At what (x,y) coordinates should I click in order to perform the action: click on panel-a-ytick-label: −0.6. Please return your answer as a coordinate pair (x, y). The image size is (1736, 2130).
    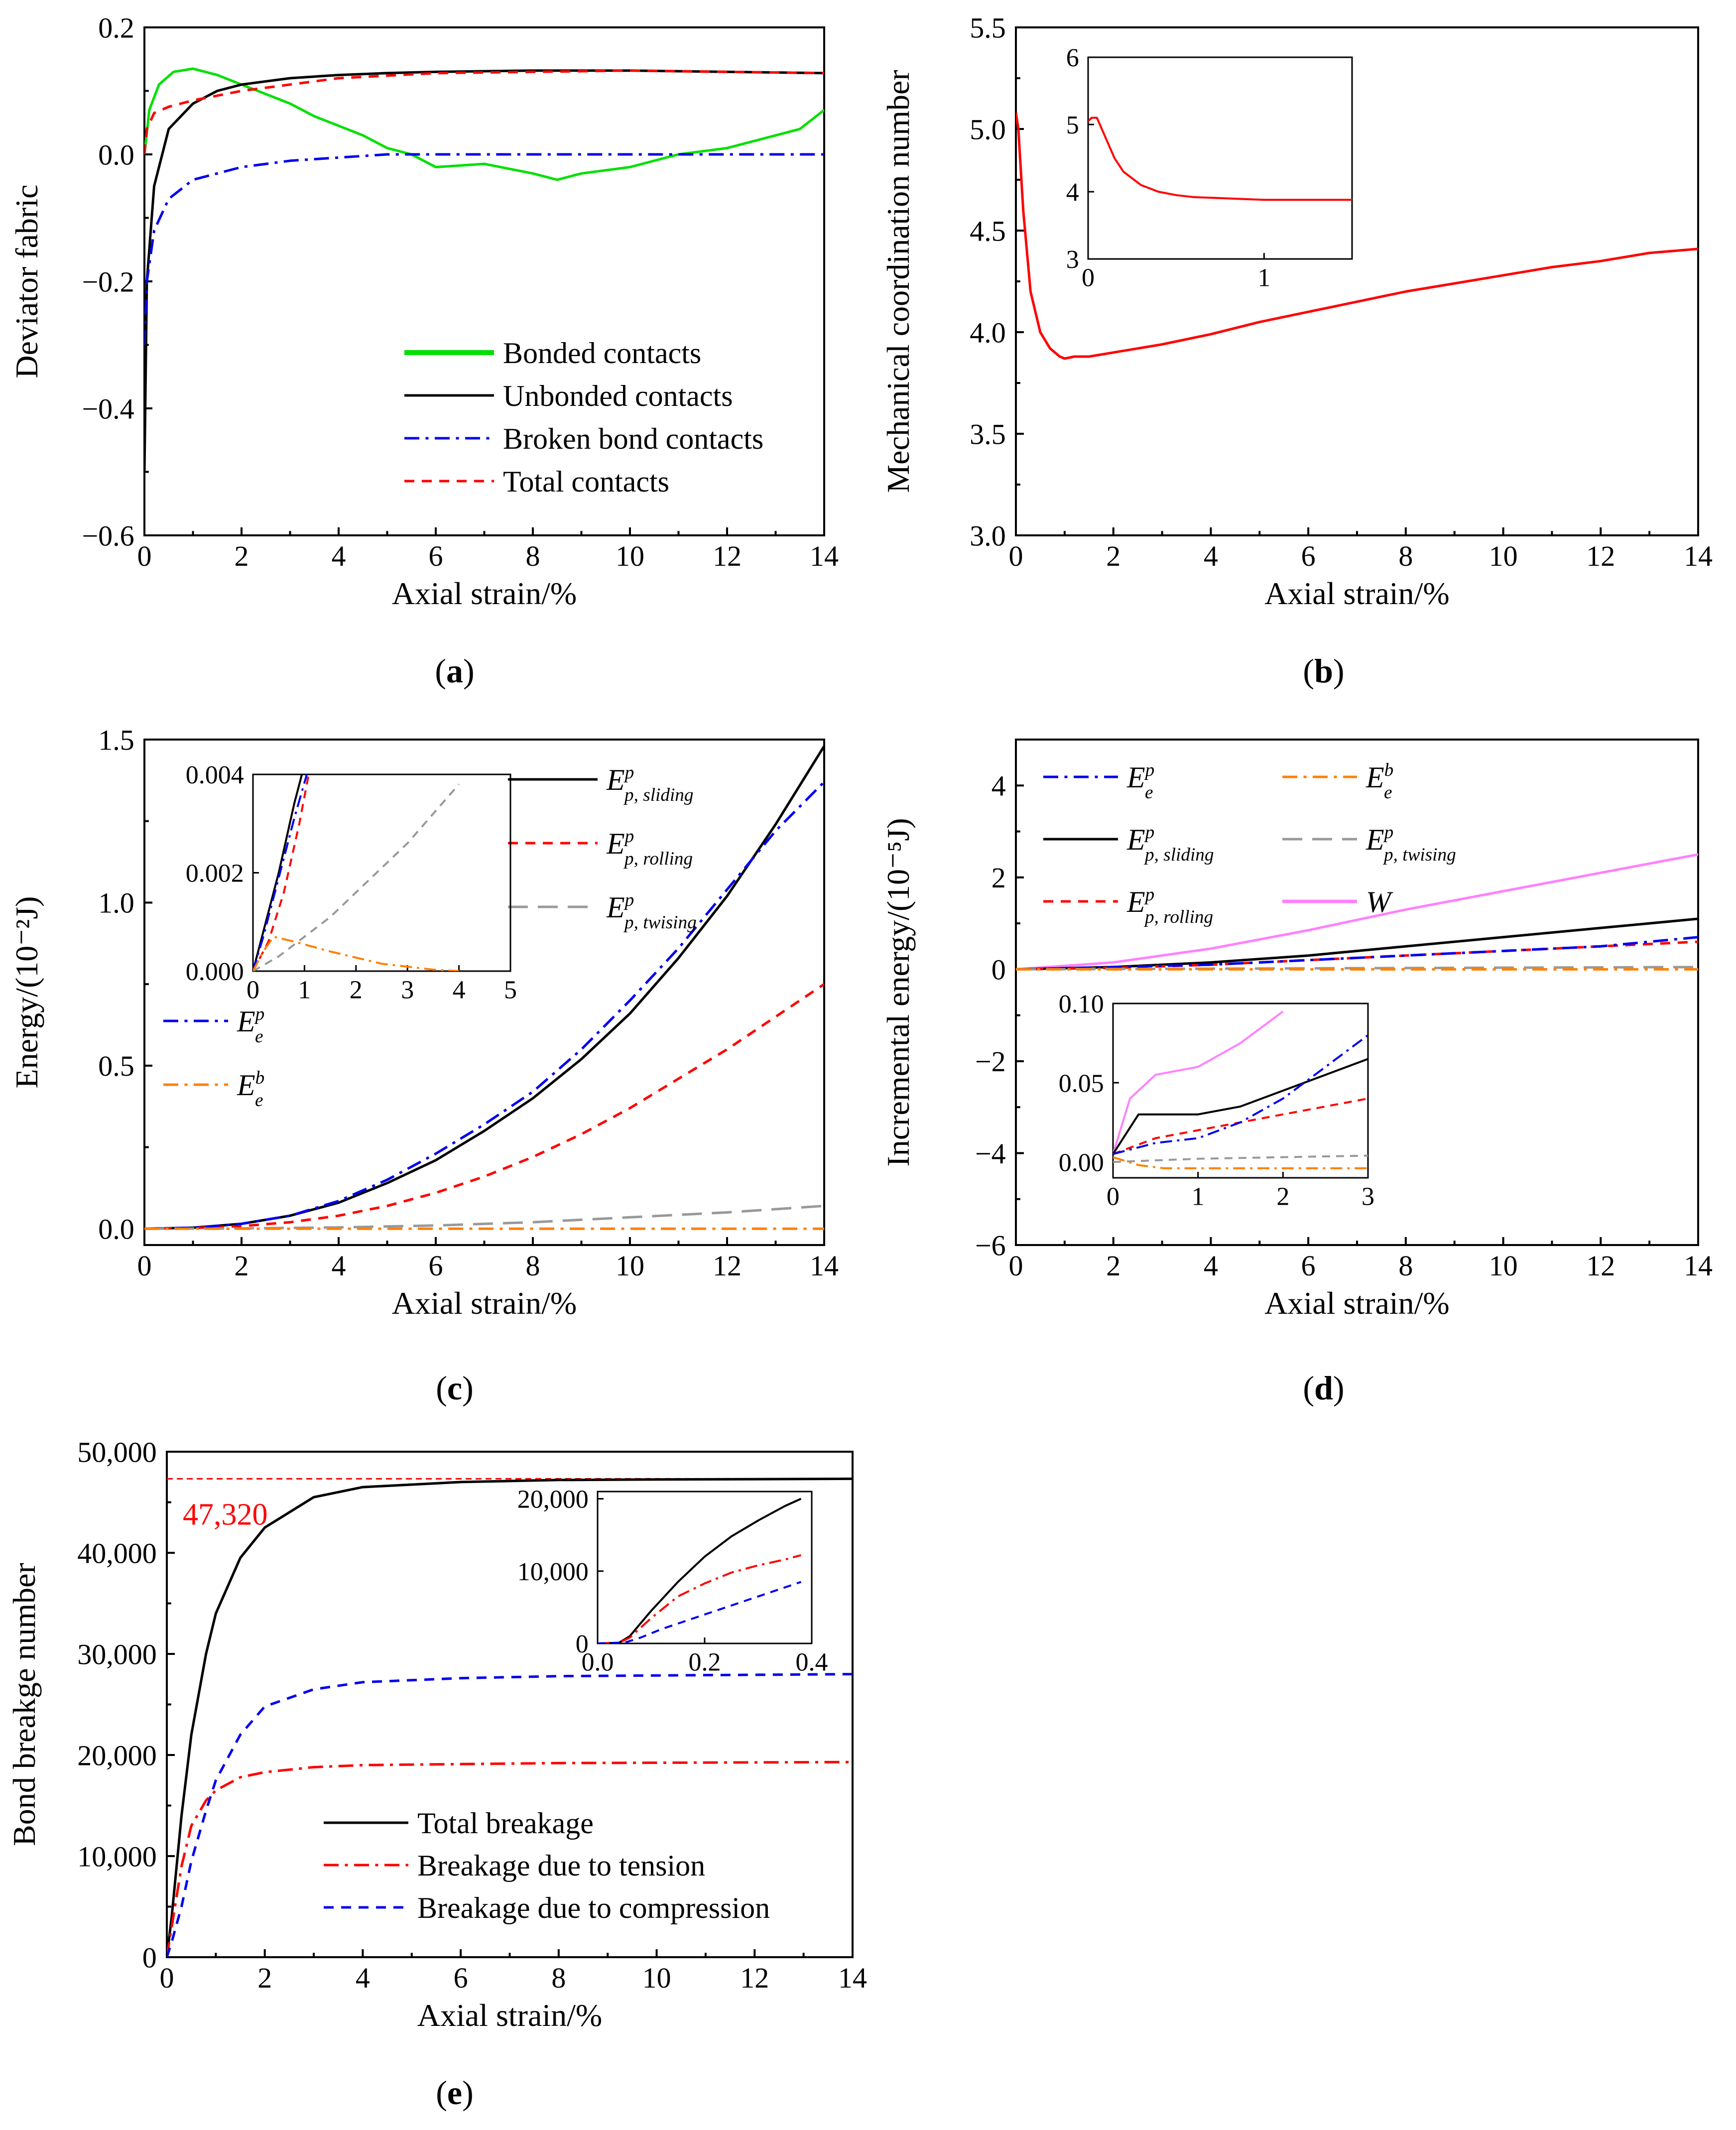
    Looking at the image, I should click on (108, 535).